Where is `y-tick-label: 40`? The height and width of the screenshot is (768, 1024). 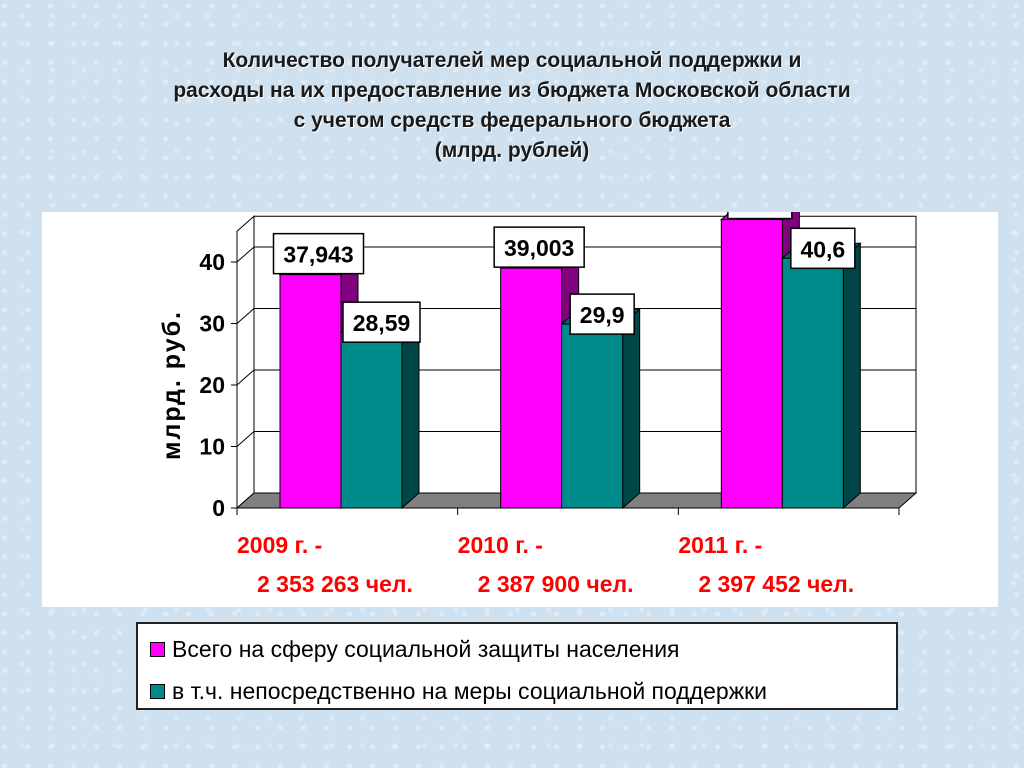 y-tick-label: 40 is located at coordinates (212, 262).